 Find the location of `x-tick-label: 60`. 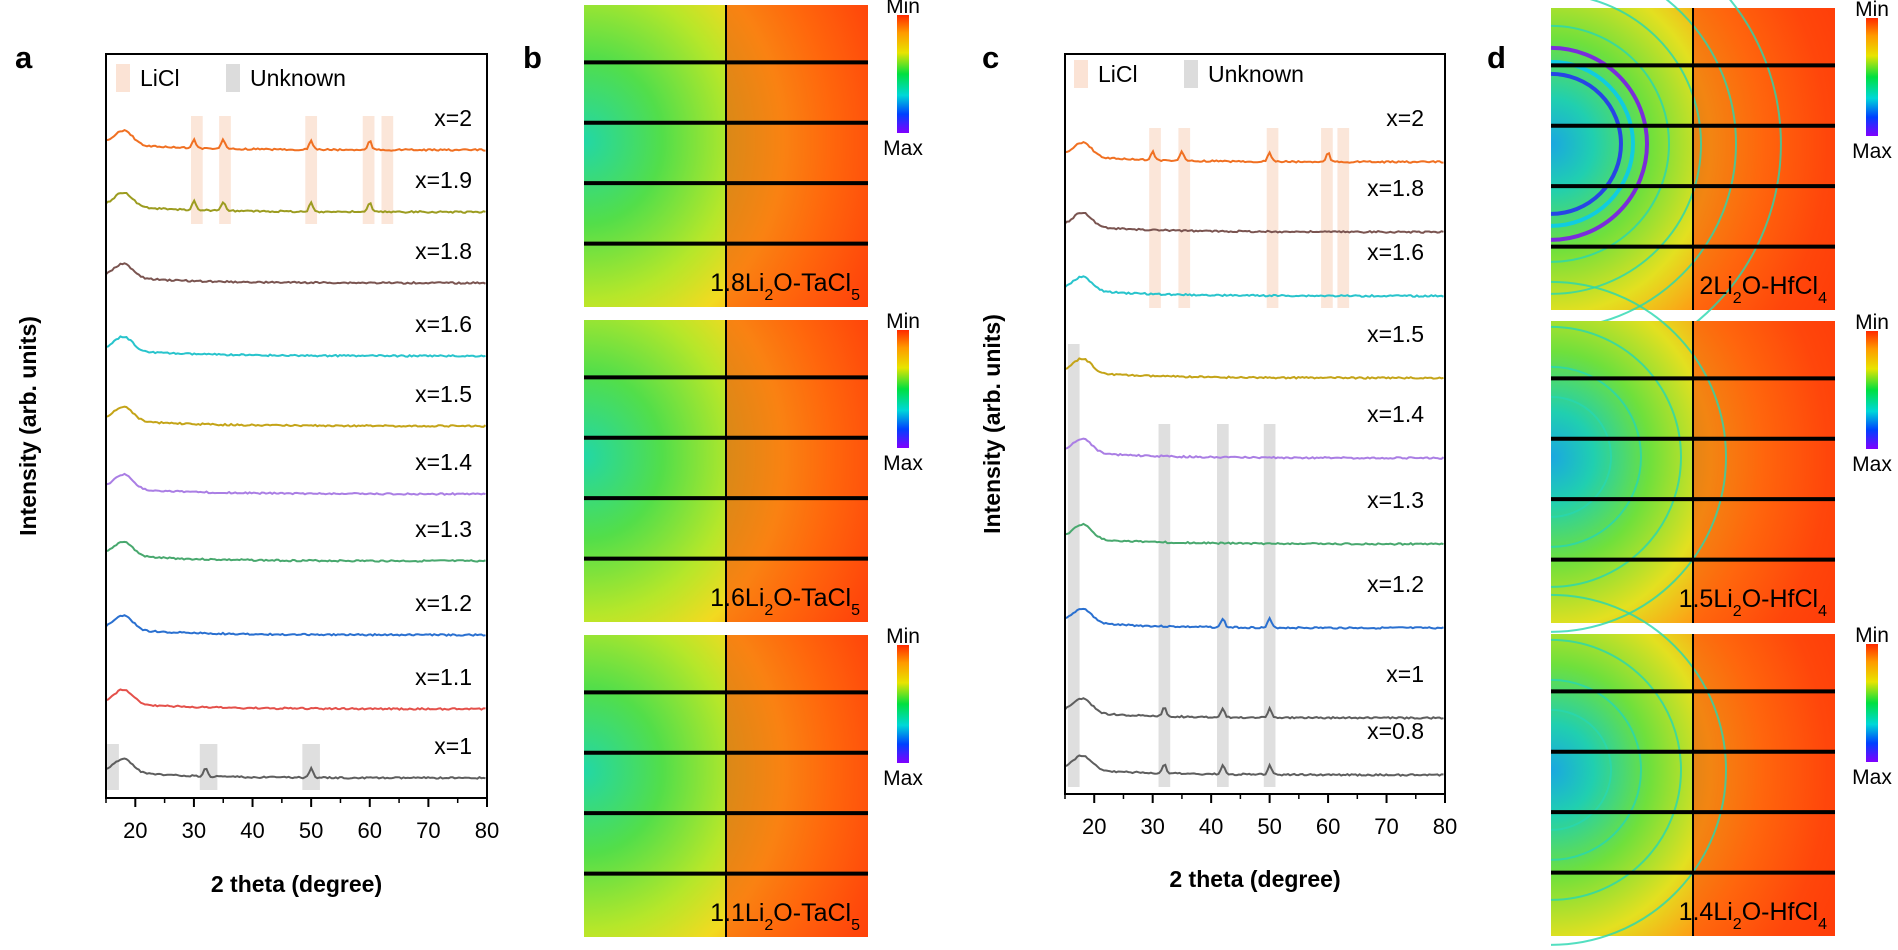

x-tick-label: 60 is located at coordinates (370, 830).